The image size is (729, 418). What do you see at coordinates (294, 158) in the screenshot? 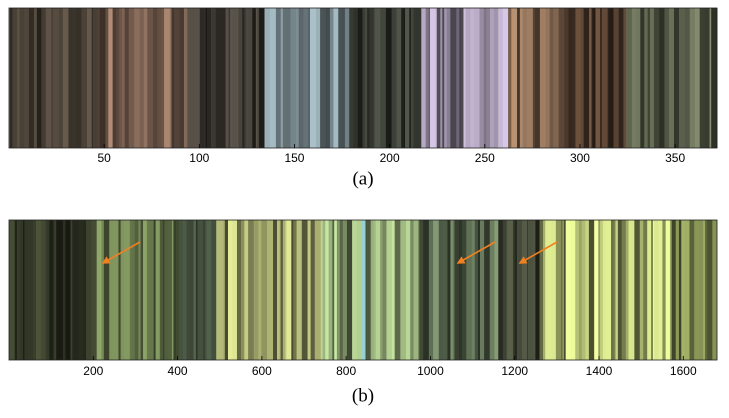
I see `x-tick-label: 150` at bounding box center [294, 158].